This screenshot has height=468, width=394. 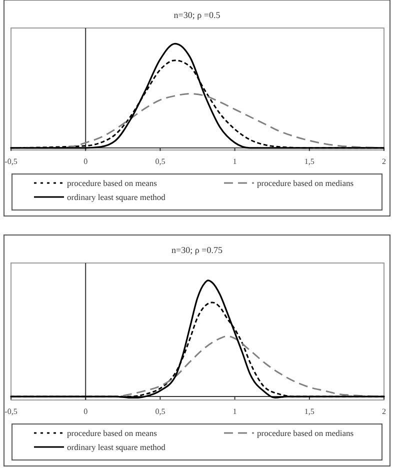 I want to click on chart-title: n=30; ρ =0.5, so click(x=197, y=15).